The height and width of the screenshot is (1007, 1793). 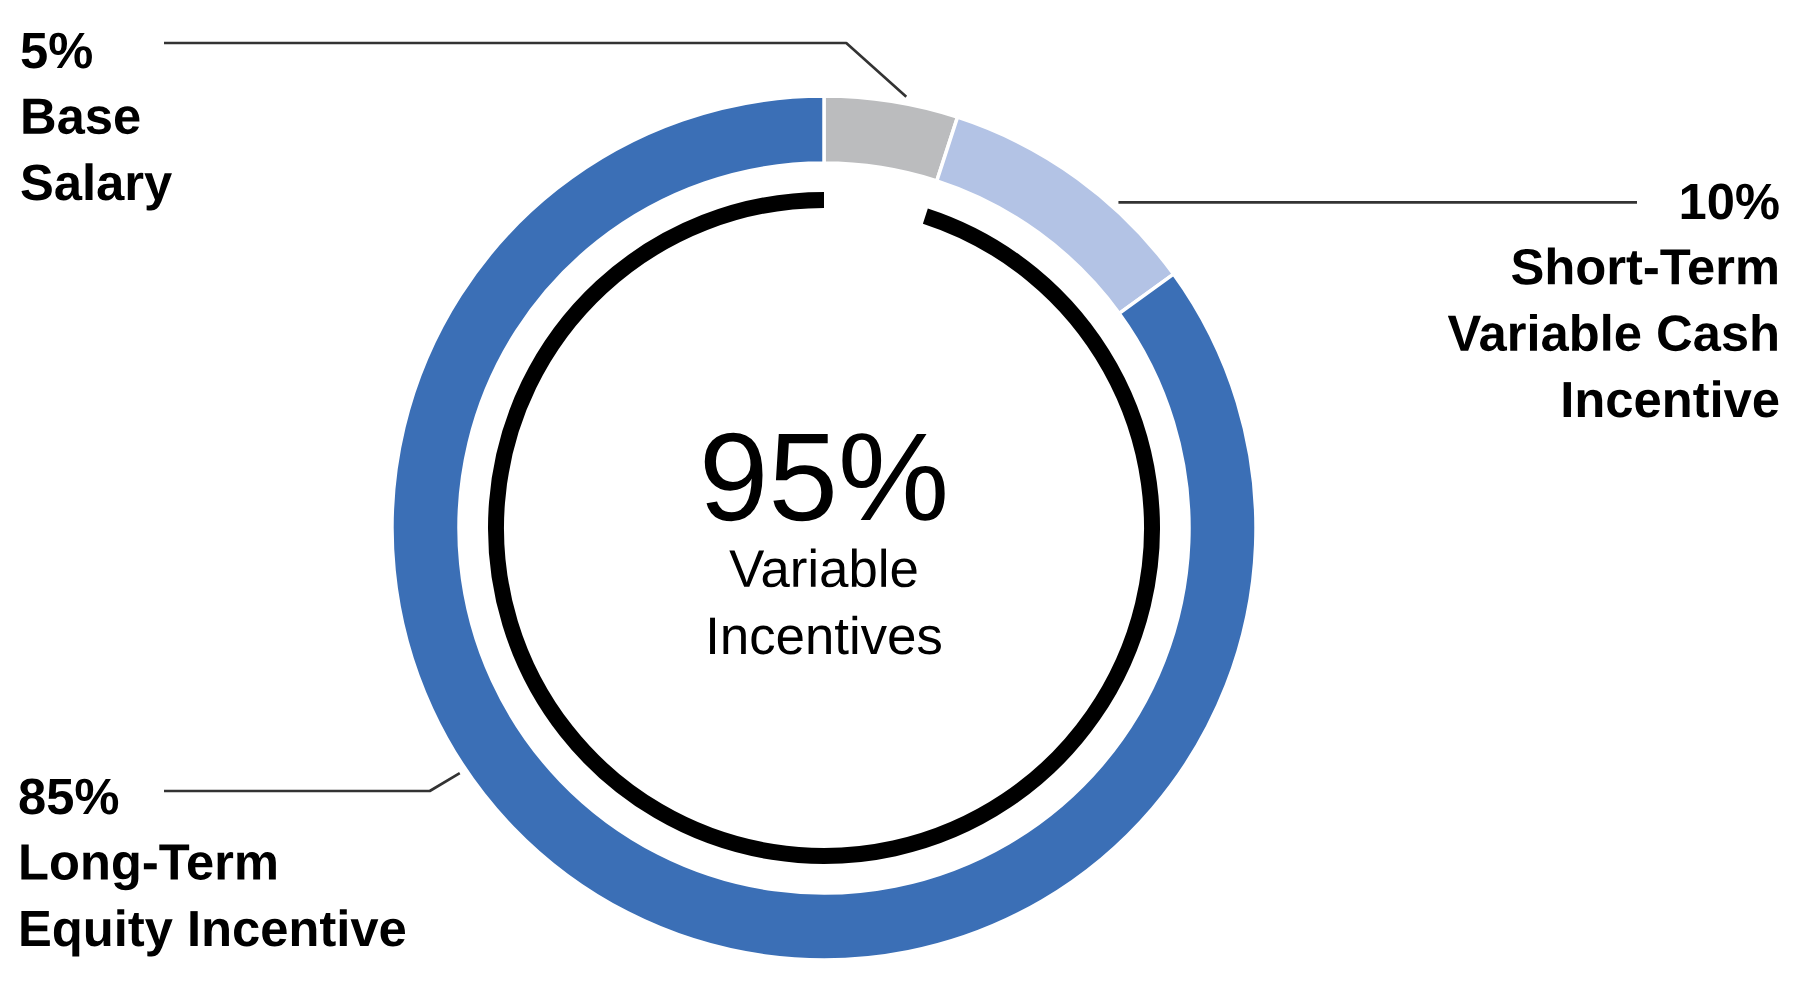 I want to click on data-label: 5%, so click(x=56, y=50).